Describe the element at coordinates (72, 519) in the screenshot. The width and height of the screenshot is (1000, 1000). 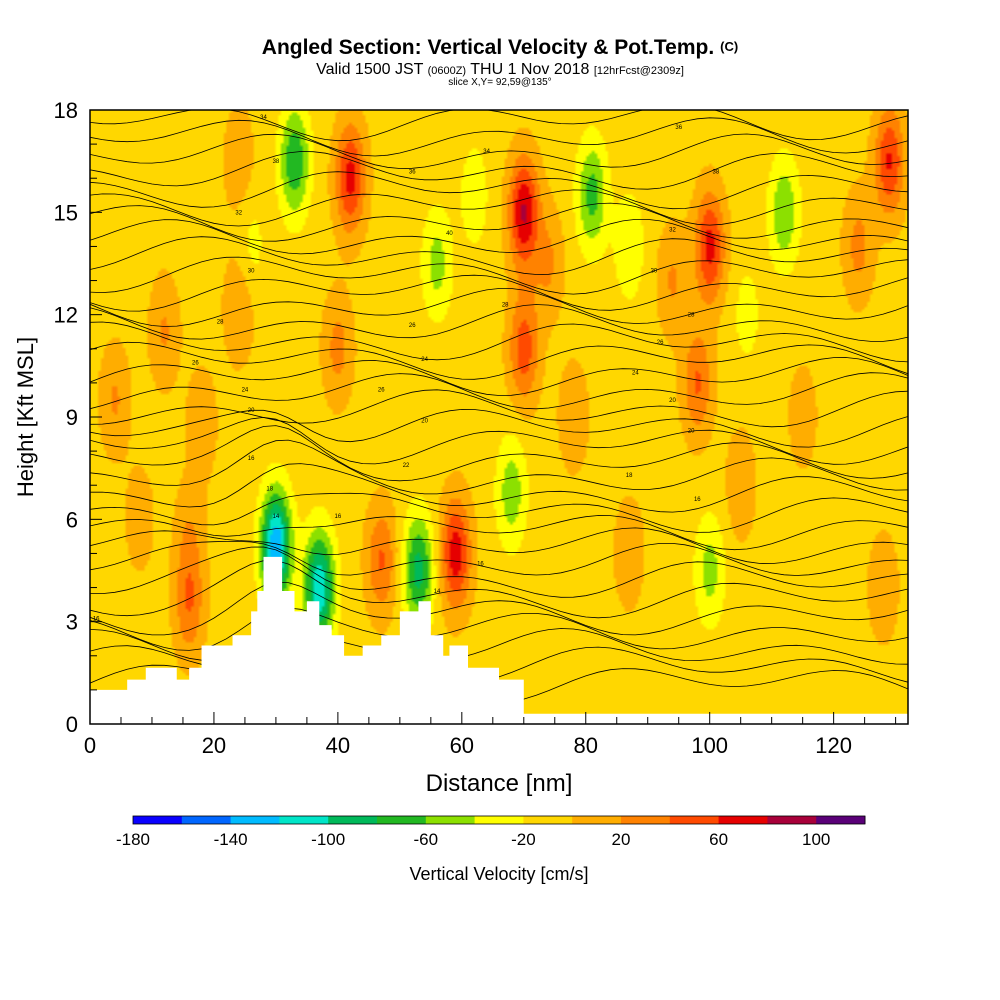
I see `y-tick-label: 6` at that location.